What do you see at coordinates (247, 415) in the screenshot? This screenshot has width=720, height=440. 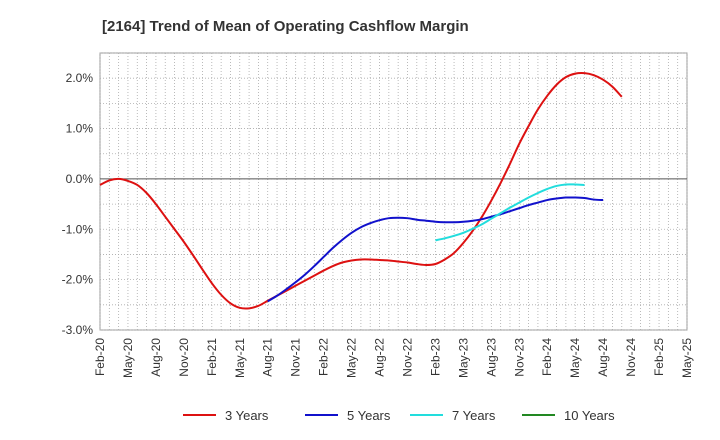 I see `legend-label-3-years: 3 Years` at bounding box center [247, 415].